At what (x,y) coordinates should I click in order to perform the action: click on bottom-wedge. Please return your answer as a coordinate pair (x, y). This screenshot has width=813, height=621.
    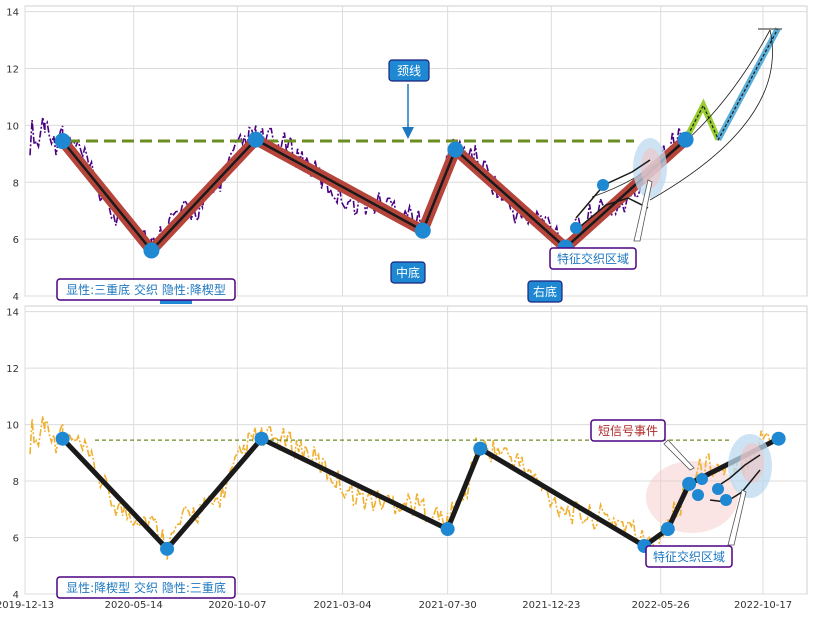
    Looking at the image, I should click on (737, 471).